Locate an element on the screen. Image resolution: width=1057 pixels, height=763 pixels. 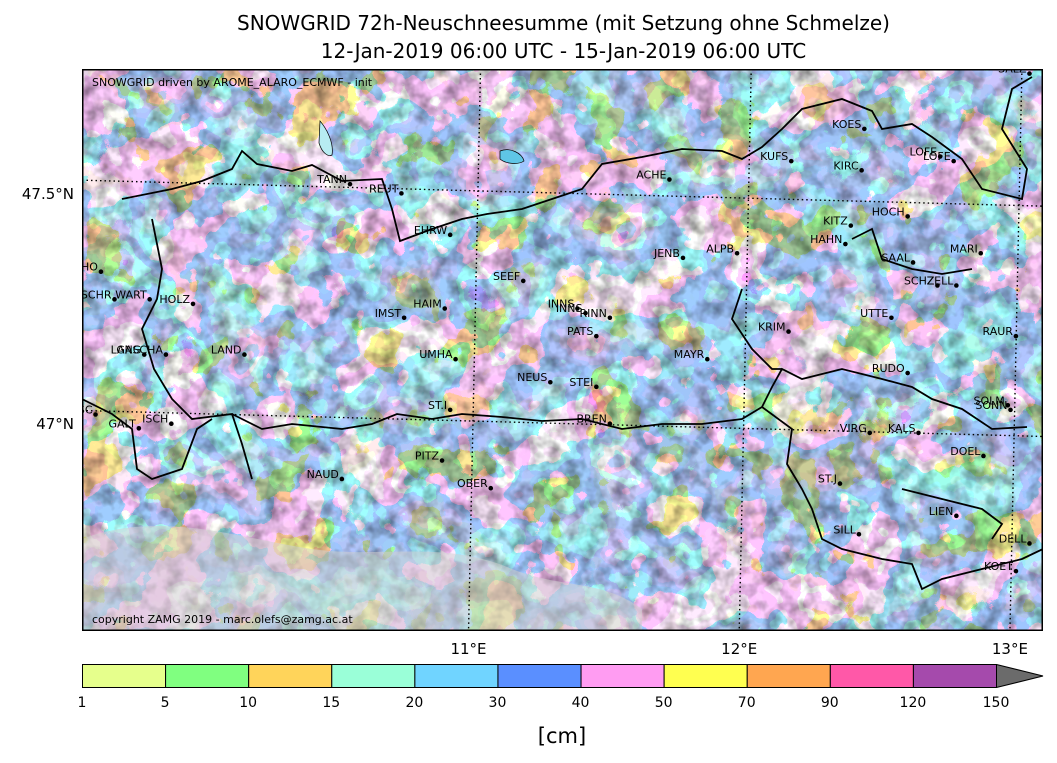
colorbar-tick-label: 90 is located at coordinates (829, 703).